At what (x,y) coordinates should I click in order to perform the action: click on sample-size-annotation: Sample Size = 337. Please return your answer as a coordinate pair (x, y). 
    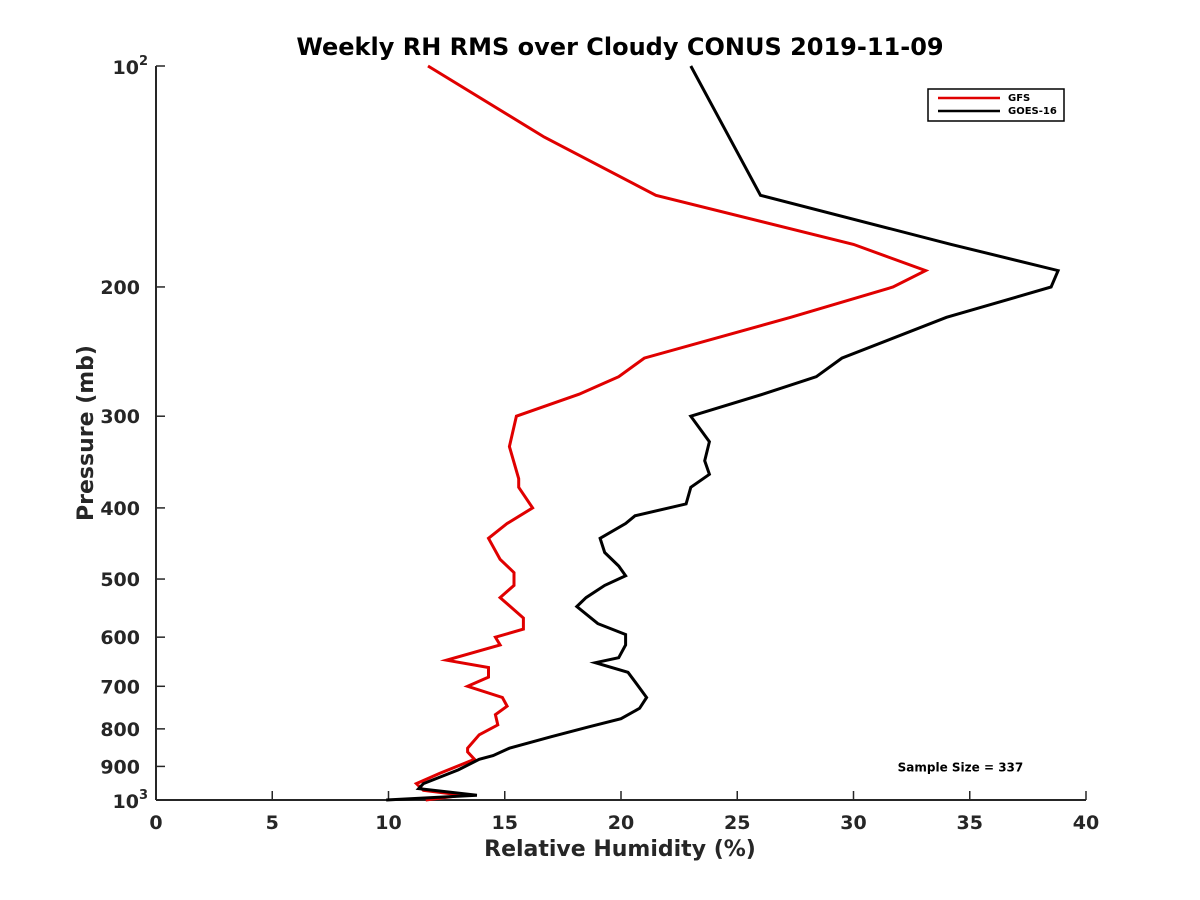
    Looking at the image, I should click on (961, 767).